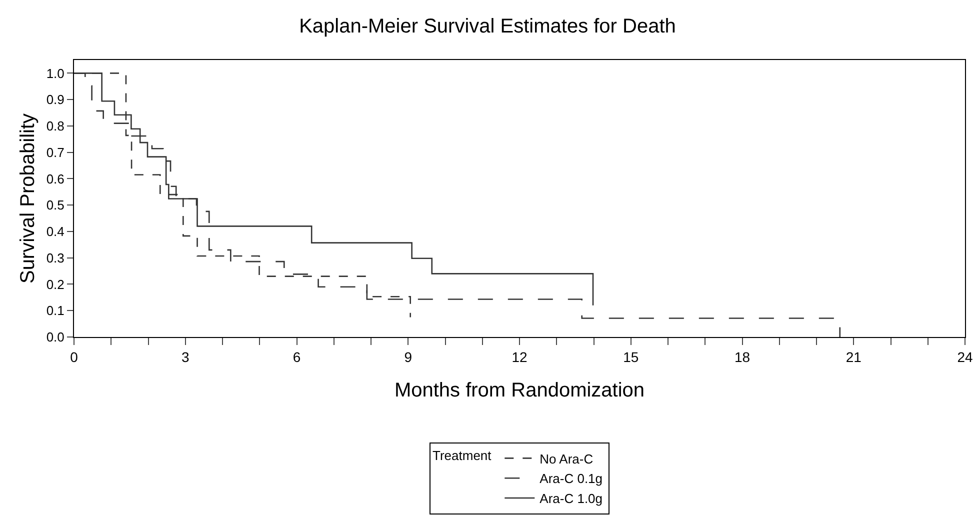  Describe the element at coordinates (571, 498) in the screenshot. I see `legend-label: Ara-C 1.0g` at that location.